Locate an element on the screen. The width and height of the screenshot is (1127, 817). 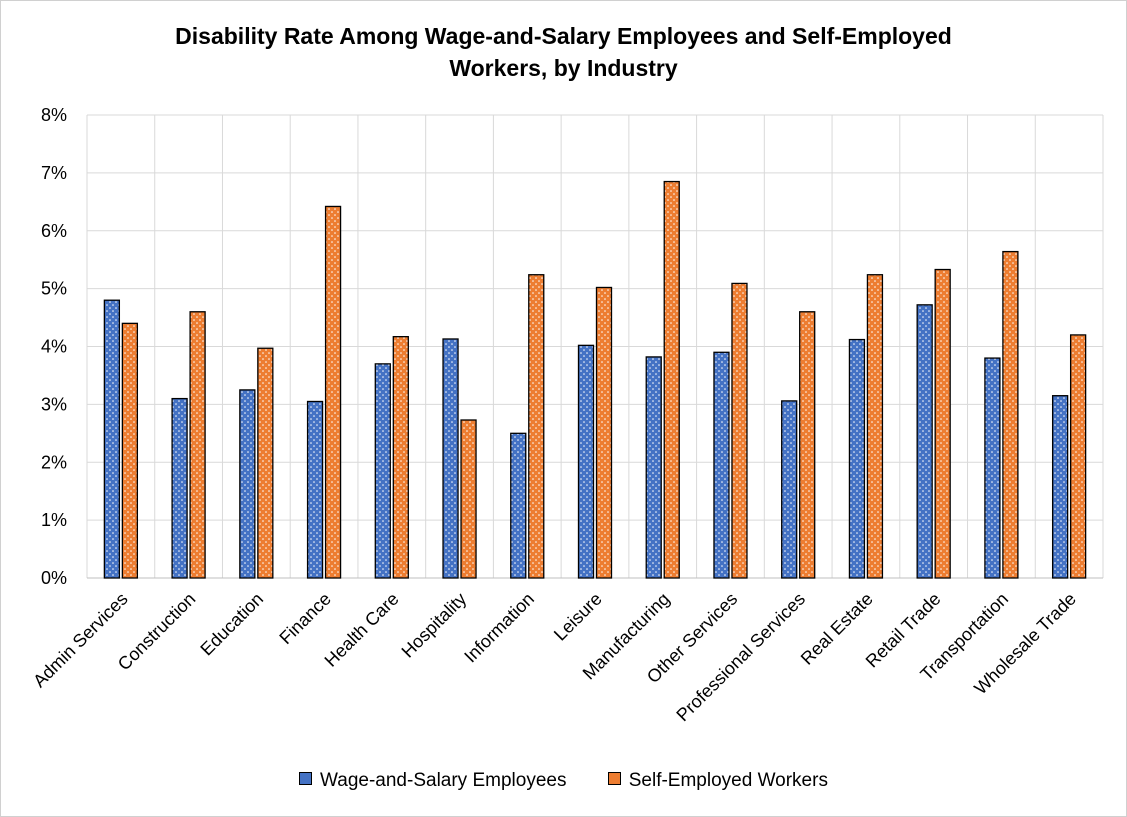
x-category-label: Education is located at coordinates (231, 624).